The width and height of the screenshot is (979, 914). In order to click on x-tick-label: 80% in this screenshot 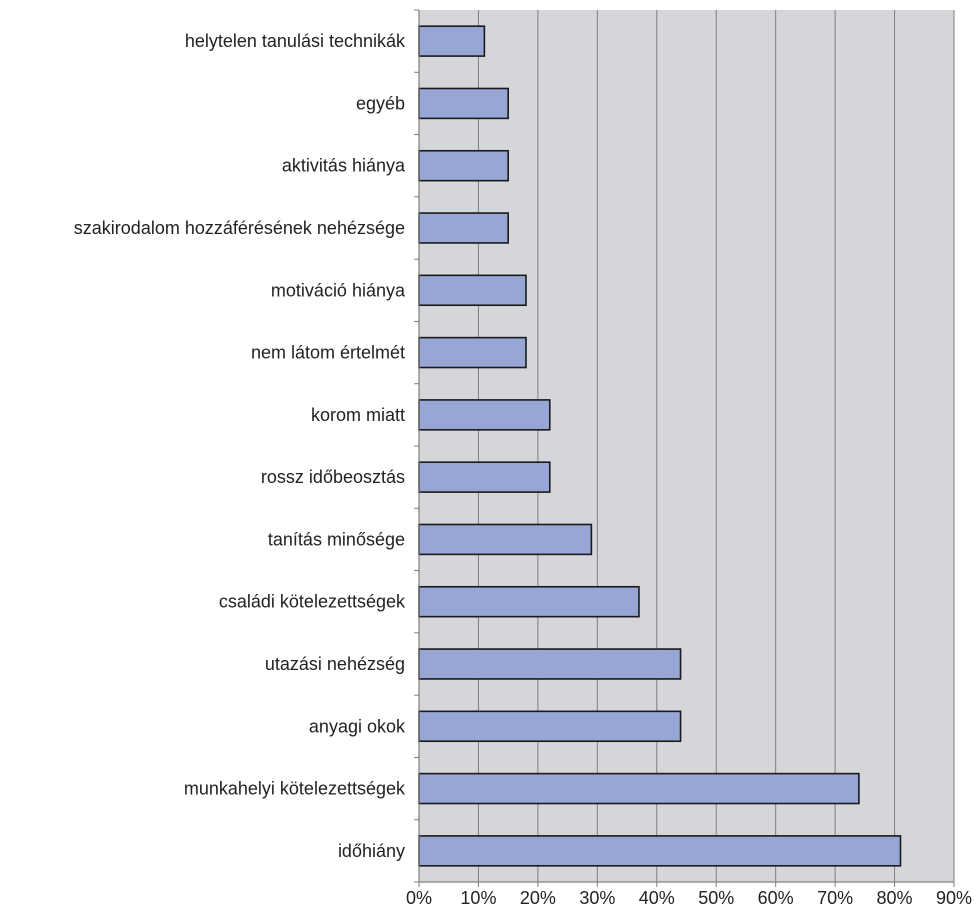, I will do `click(895, 898)`.